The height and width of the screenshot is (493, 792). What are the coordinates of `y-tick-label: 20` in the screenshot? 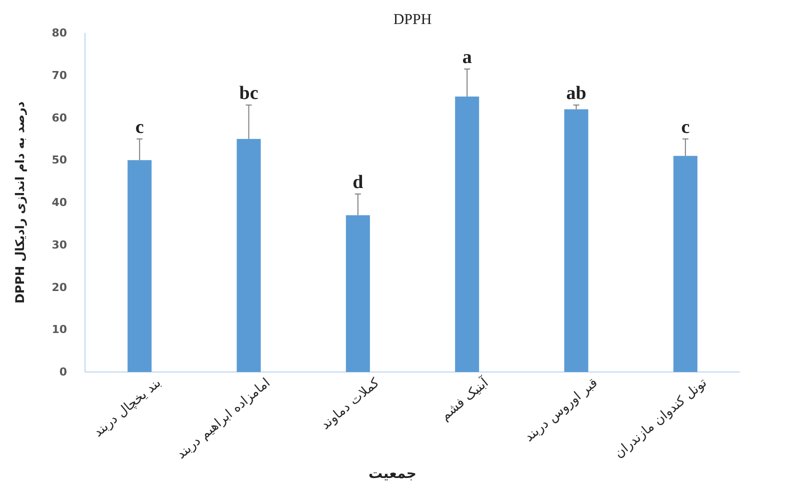 It's located at (60, 287).